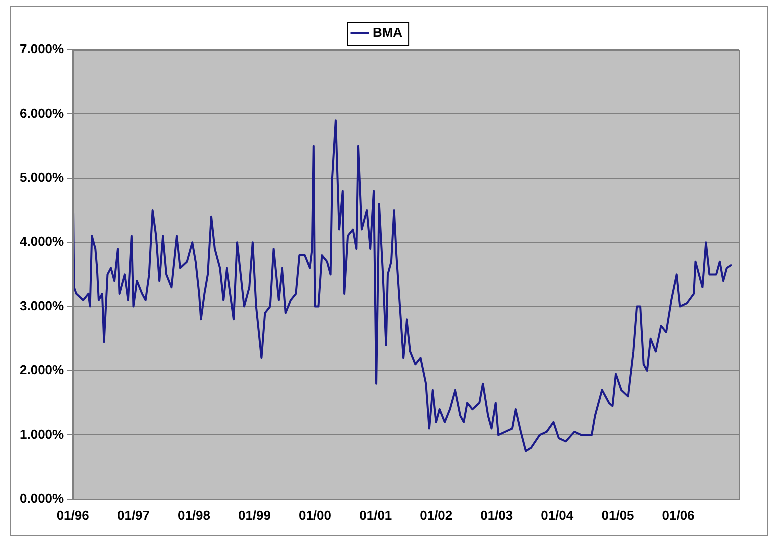 The image size is (771, 538). I want to click on y-tick-label: 5.000%, so click(42, 177).